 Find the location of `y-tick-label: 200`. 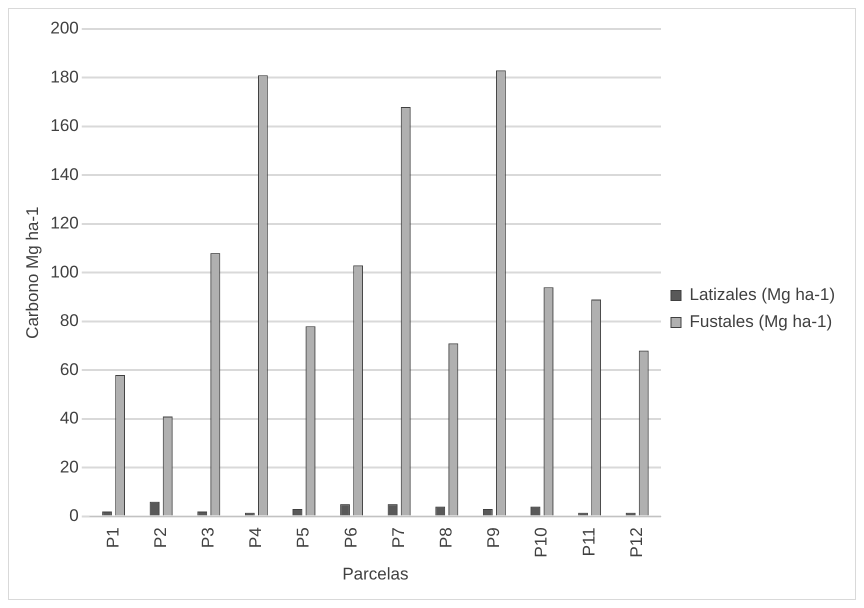

y-tick-label: 200 is located at coordinates (64, 28).